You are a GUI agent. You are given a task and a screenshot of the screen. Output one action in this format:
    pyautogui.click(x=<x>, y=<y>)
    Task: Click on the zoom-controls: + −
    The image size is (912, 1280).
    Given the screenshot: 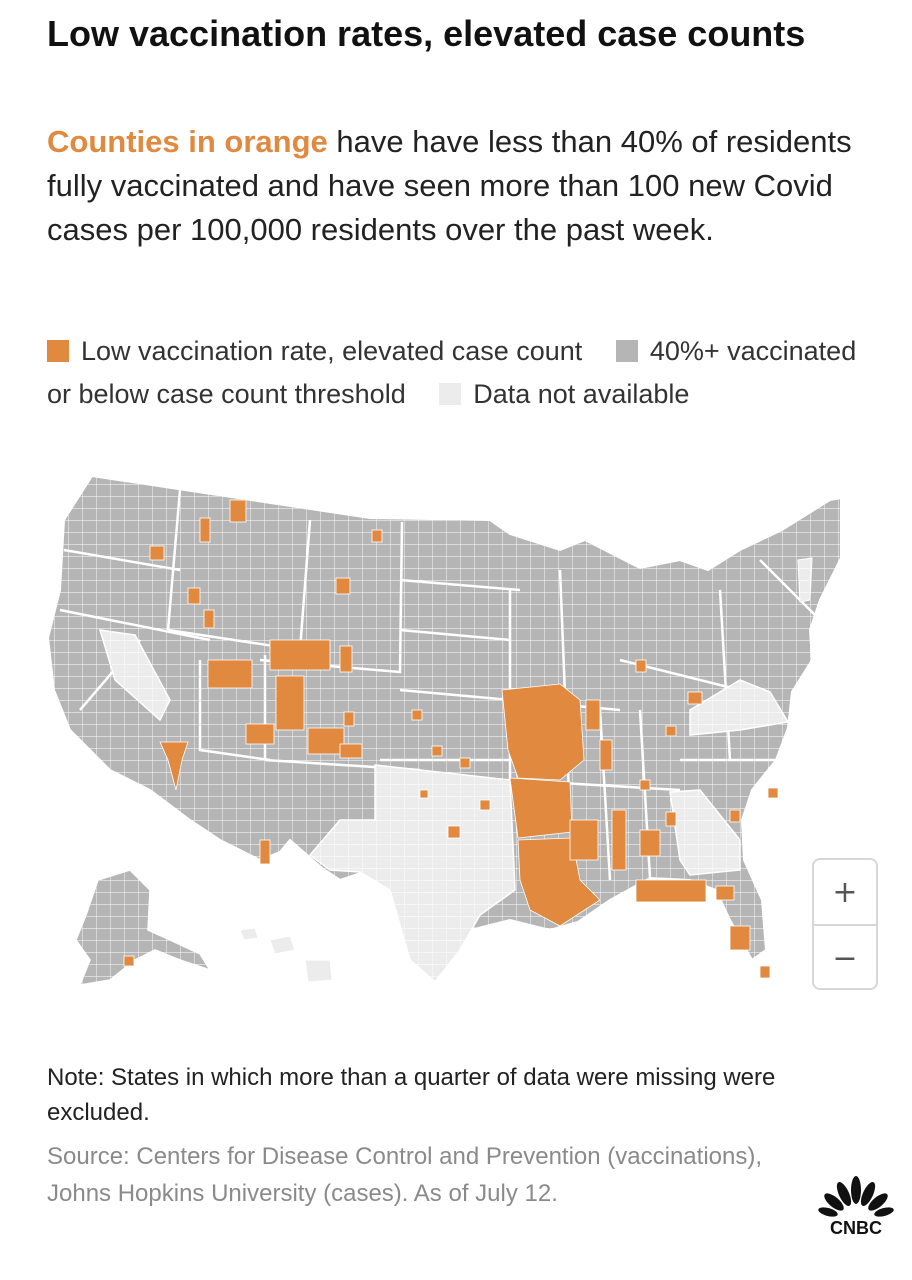 What is the action you would take?
    pyautogui.click(x=845, y=924)
    